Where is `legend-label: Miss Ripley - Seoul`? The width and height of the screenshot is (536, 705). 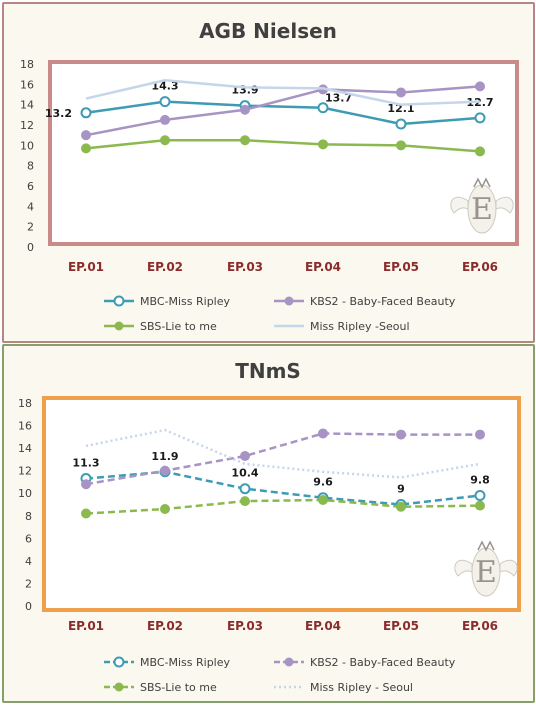
legend-label: Miss Ripley - Seoul is located at coordinates (361, 687).